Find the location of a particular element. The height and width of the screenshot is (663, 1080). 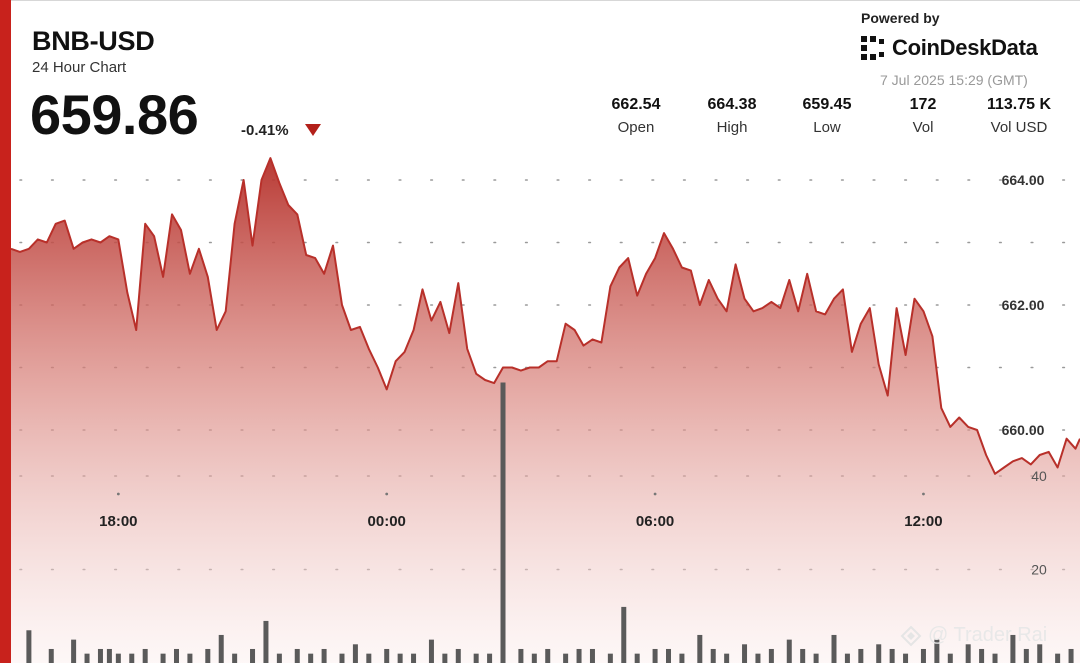

top-divider is located at coordinates (545, 0).